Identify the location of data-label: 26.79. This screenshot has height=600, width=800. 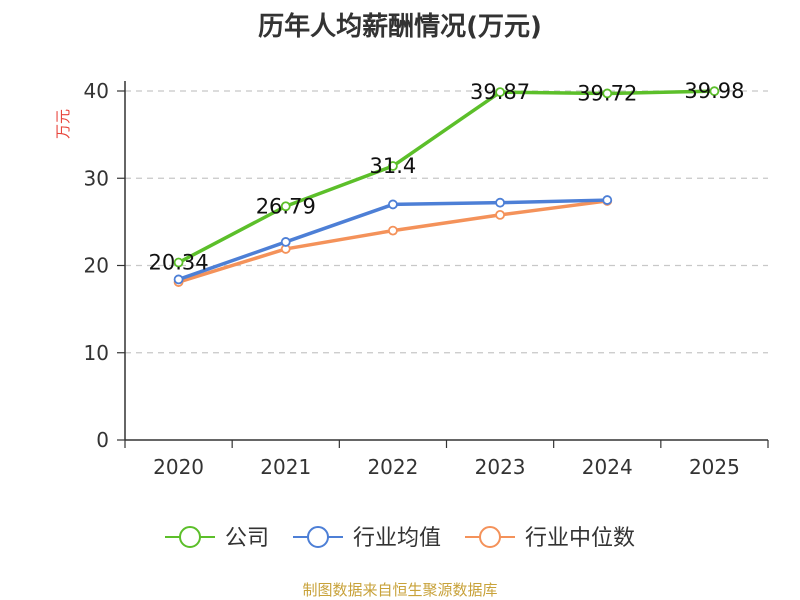
(286, 206).